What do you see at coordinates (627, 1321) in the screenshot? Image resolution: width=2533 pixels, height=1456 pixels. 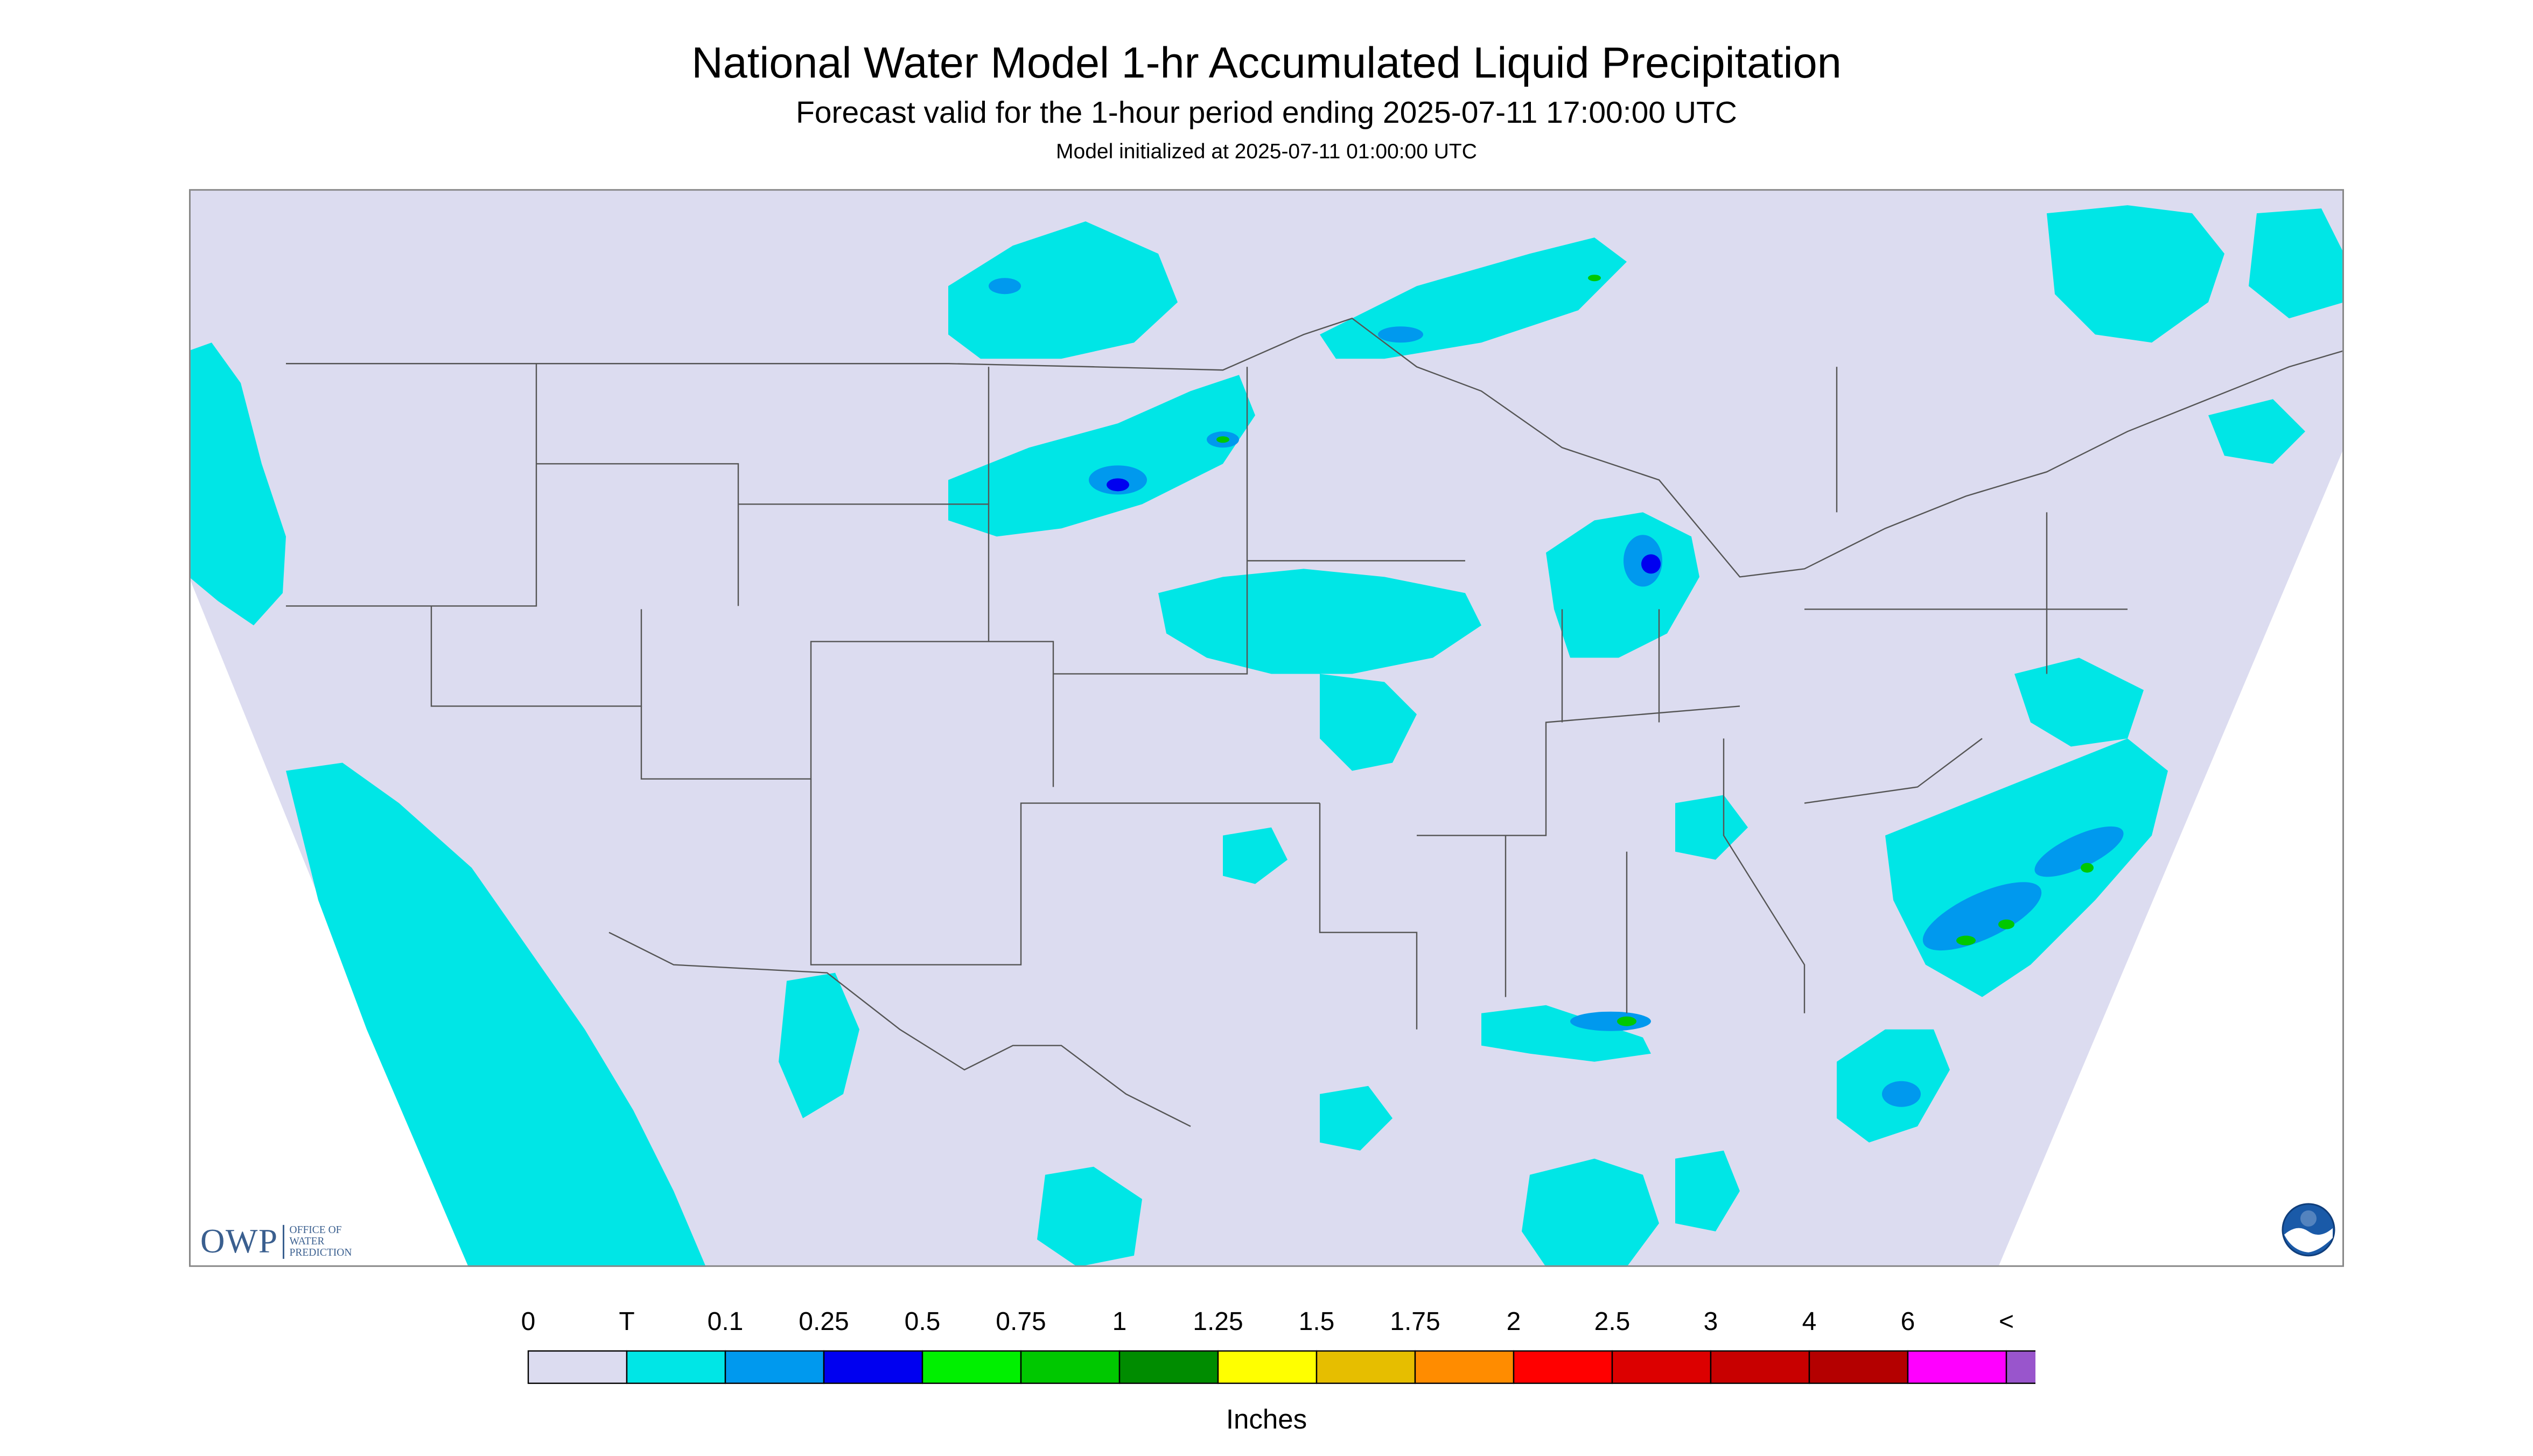 I see `legend-tick-label: T` at bounding box center [627, 1321].